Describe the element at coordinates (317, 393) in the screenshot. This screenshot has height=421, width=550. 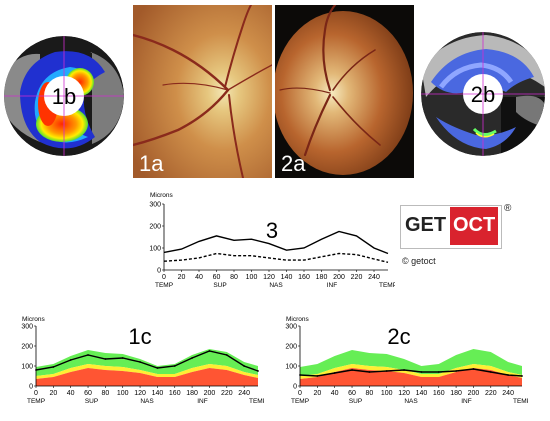
I see `chart-2c-xtick-label: 20` at that location.